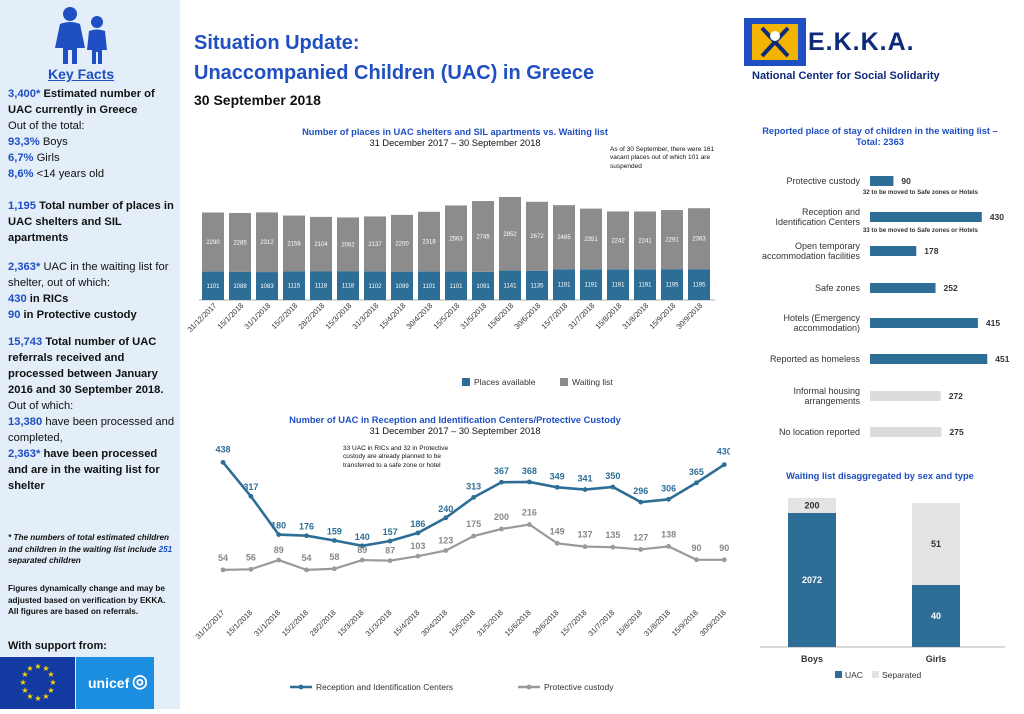 The height and width of the screenshot is (714, 1024). I want to click on org-full-name: National Center for Social Solidarity, so click(846, 76).